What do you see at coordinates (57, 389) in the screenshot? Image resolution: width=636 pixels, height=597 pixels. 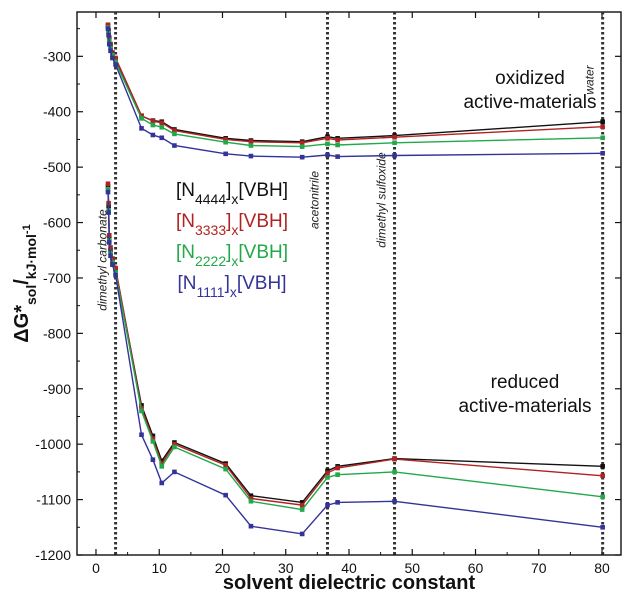 I see `y-tick-label: -900` at bounding box center [57, 389].